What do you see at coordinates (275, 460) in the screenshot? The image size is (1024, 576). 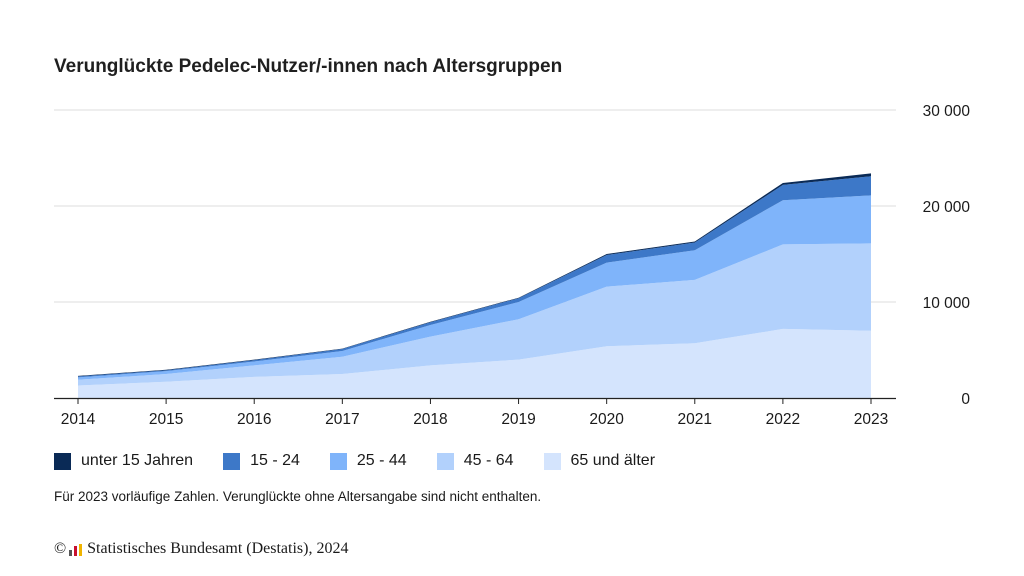 I see `legend-label: 15 - 24` at bounding box center [275, 460].